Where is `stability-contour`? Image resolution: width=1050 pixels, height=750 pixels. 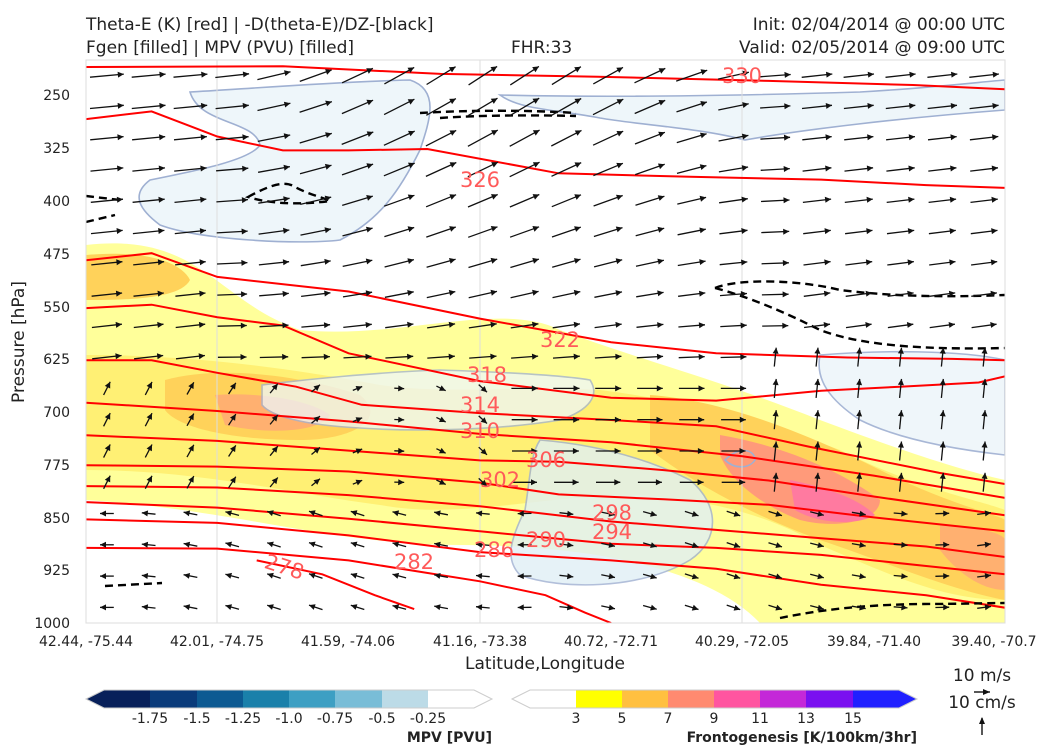 stability-contour is located at coordinates (859, 289).